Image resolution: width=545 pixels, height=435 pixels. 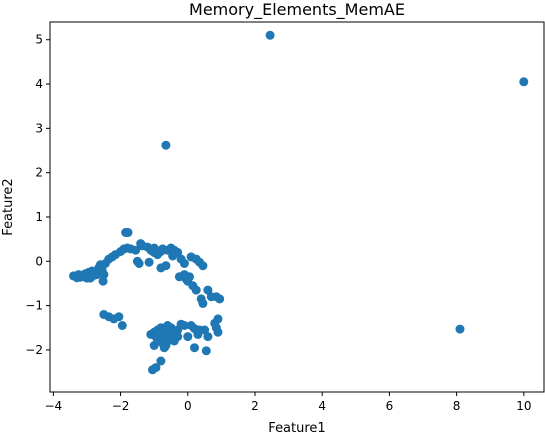 What do you see at coordinates (255, 406) in the screenshot?
I see `x-tick-label: 2` at bounding box center [255, 406].